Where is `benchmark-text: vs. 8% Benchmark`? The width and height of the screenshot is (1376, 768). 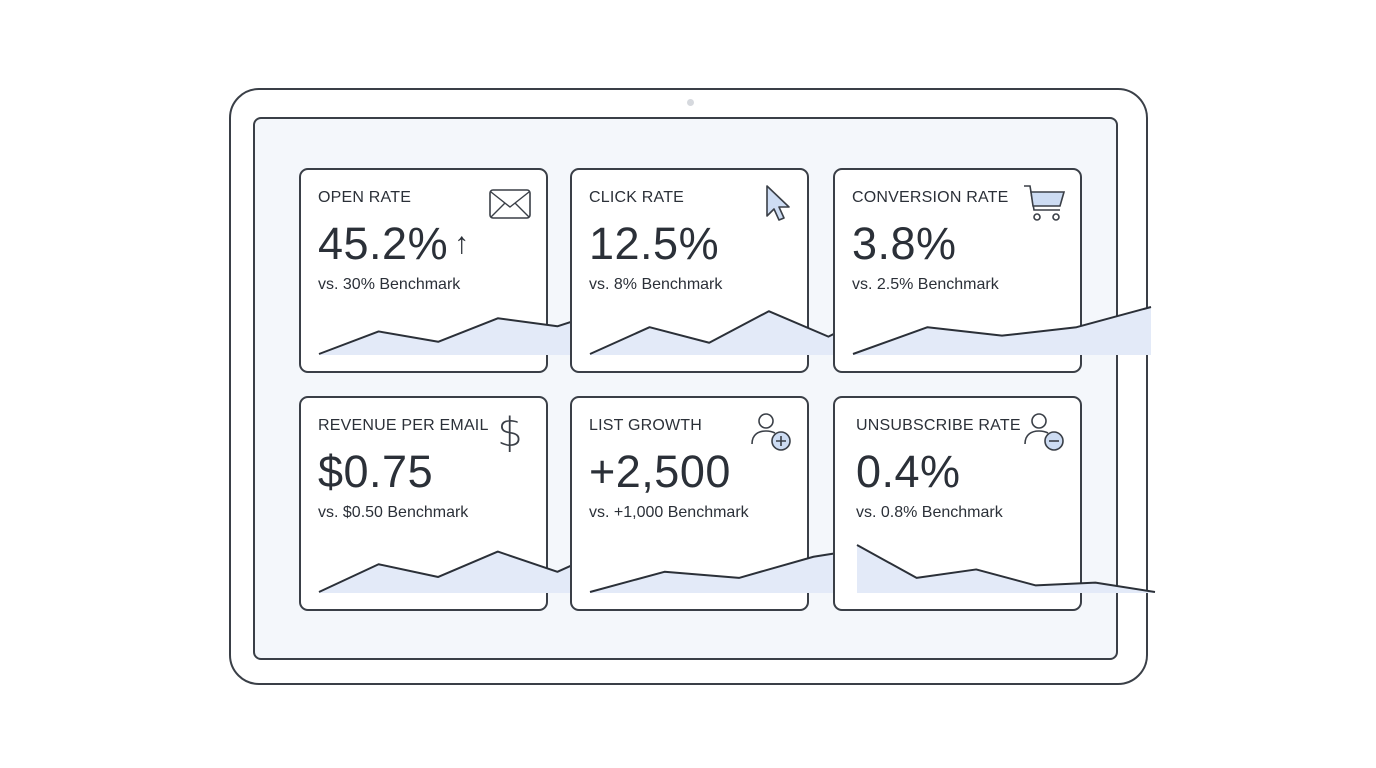
benchmark-text: vs. 8% Benchmark is located at coordinates (656, 284).